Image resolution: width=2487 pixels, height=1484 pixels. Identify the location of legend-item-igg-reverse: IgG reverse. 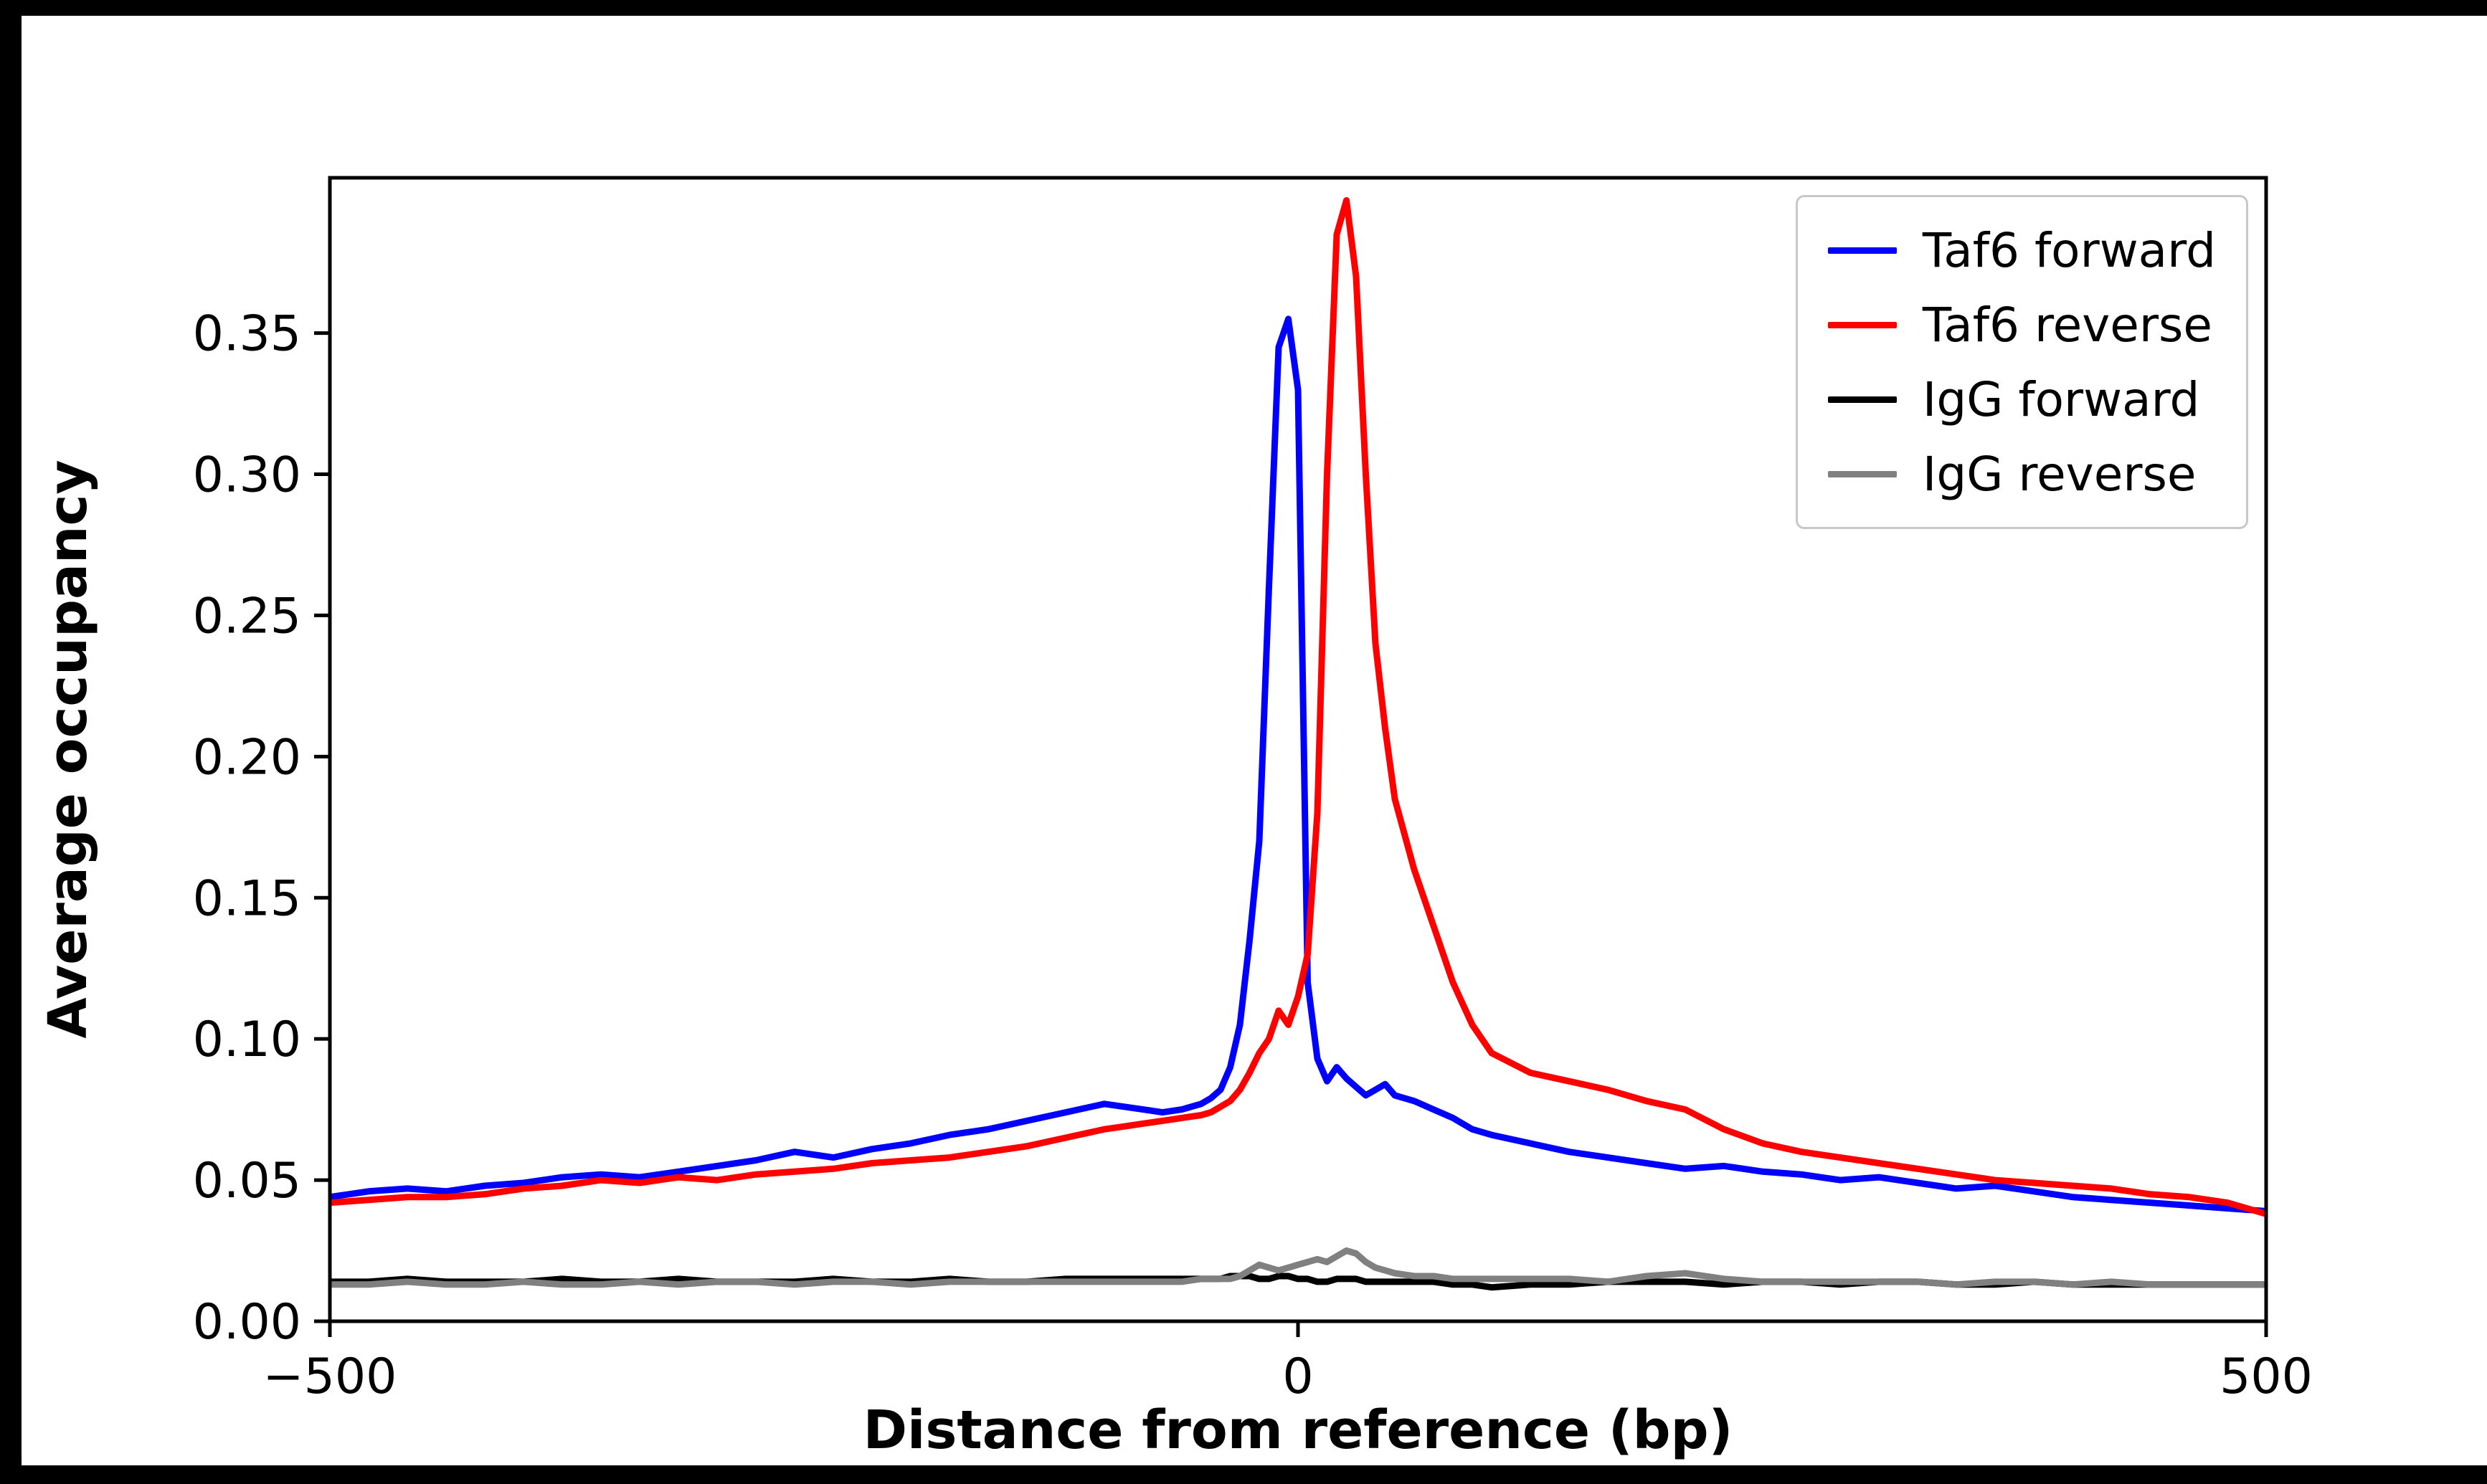
(2022, 474).